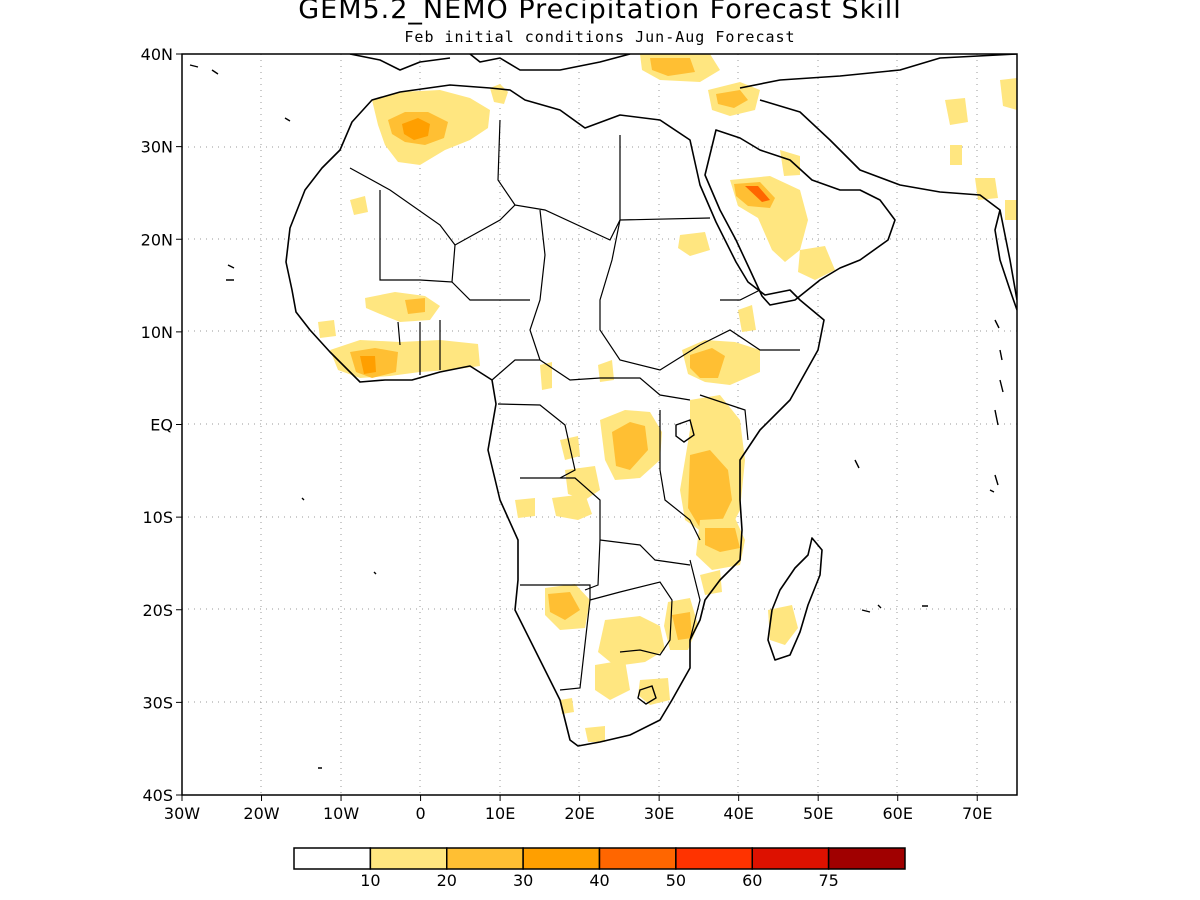 The width and height of the screenshot is (1200, 900). I want to click on lat-tick-label: 10S, so click(157, 517).